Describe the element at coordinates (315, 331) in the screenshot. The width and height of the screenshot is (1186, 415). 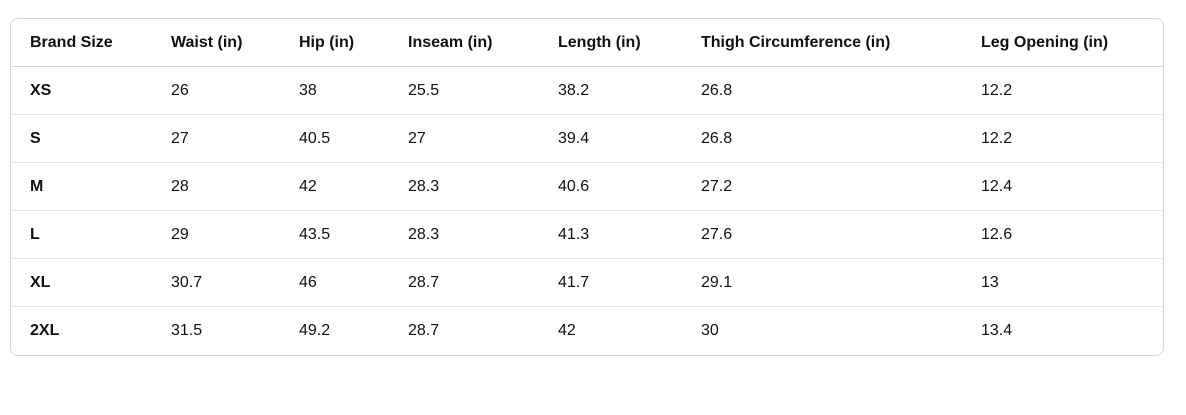
I see `table-cell: 49.2` at that location.